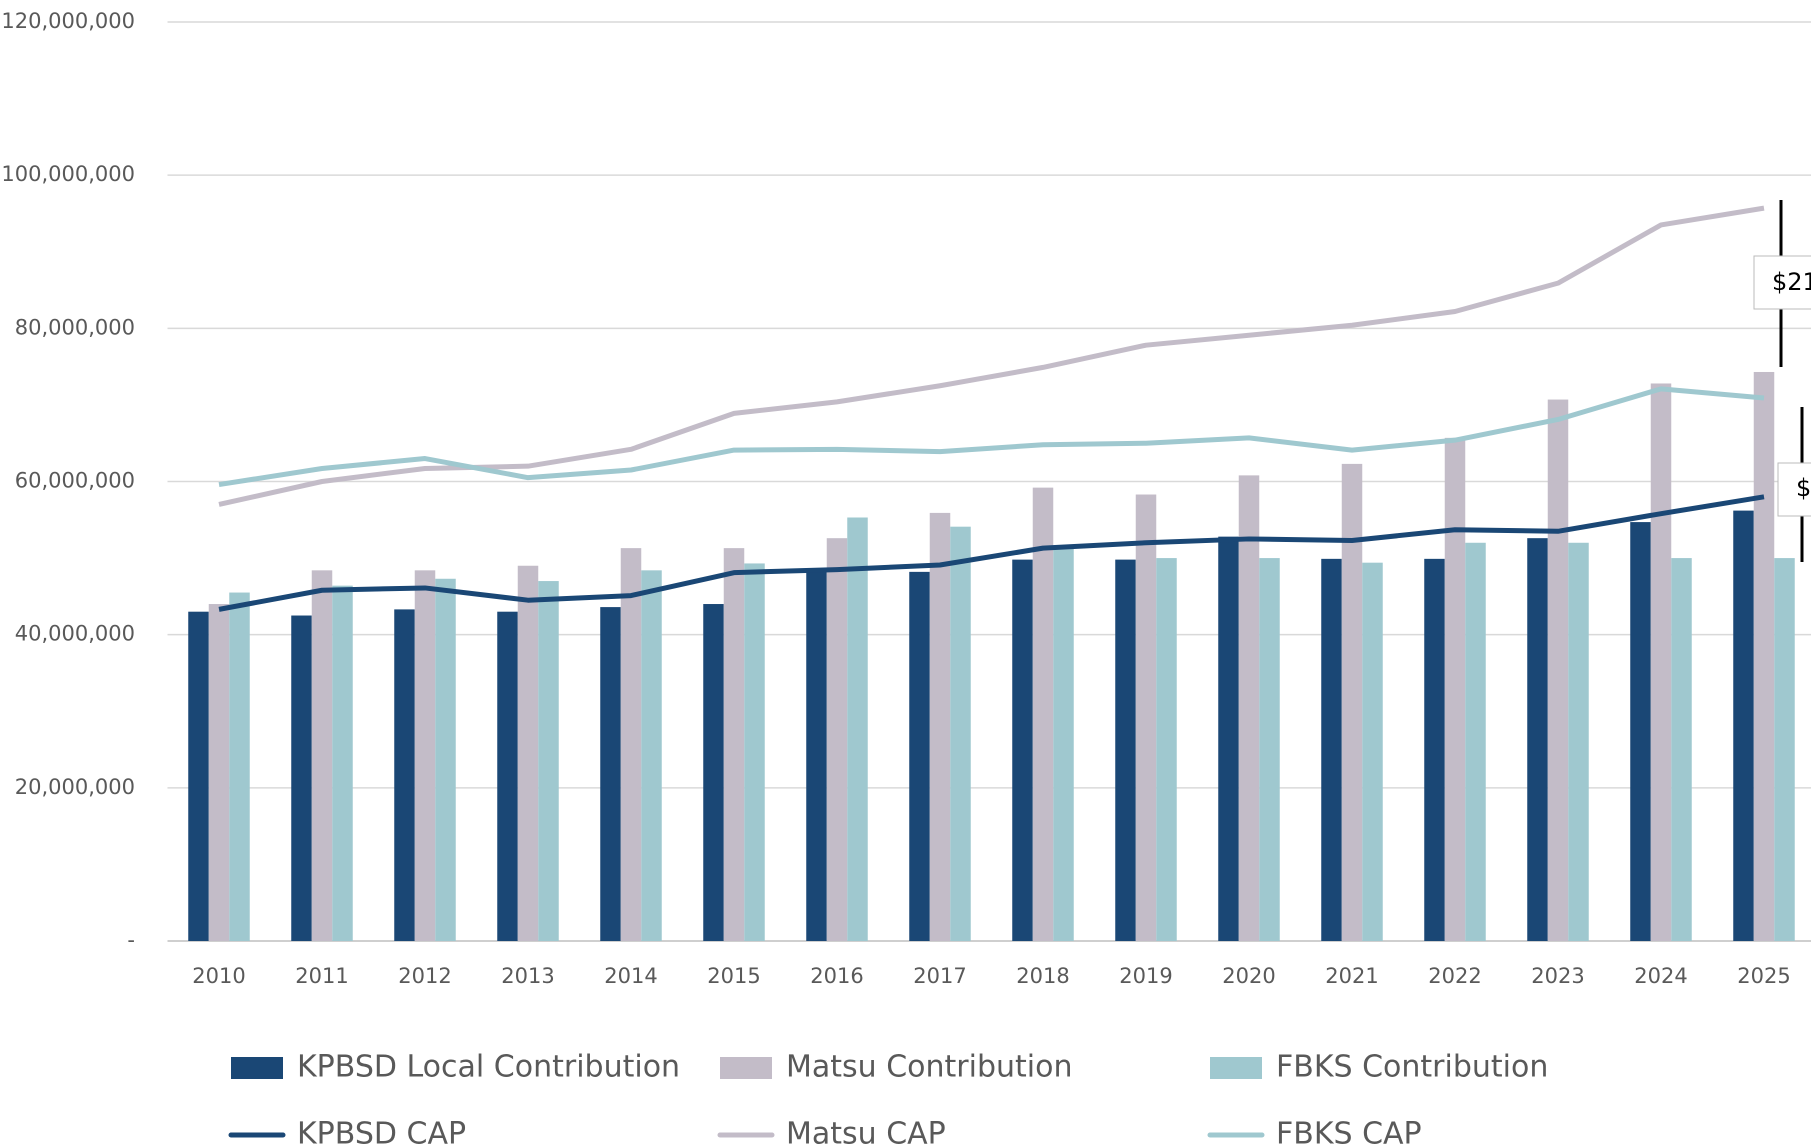 Image resolution: width=1811 pixels, height=1148 pixels. I want to click on x-tick-label: 2015, so click(733, 976).